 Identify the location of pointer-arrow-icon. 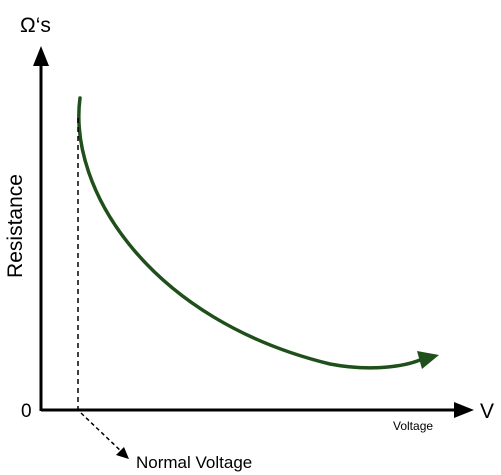
(122, 453).